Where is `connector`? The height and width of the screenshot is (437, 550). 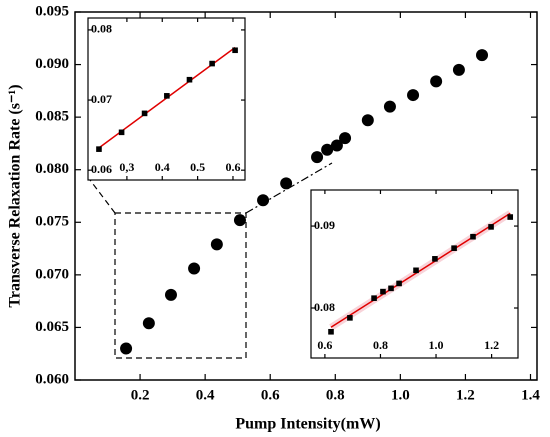
connector is located at coordinates (102, 196).